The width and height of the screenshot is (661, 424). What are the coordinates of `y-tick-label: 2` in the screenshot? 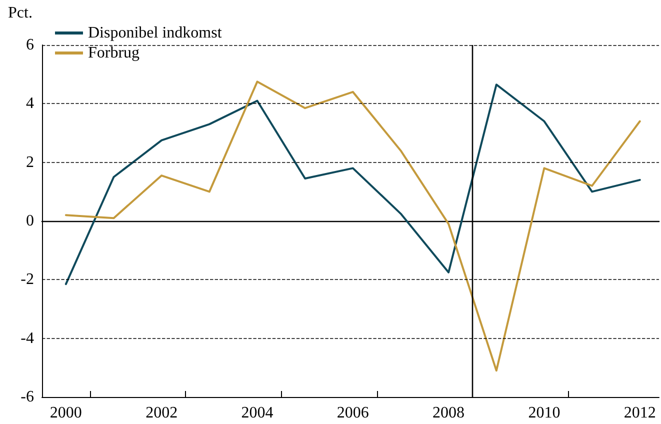 It's located at (30, 162).